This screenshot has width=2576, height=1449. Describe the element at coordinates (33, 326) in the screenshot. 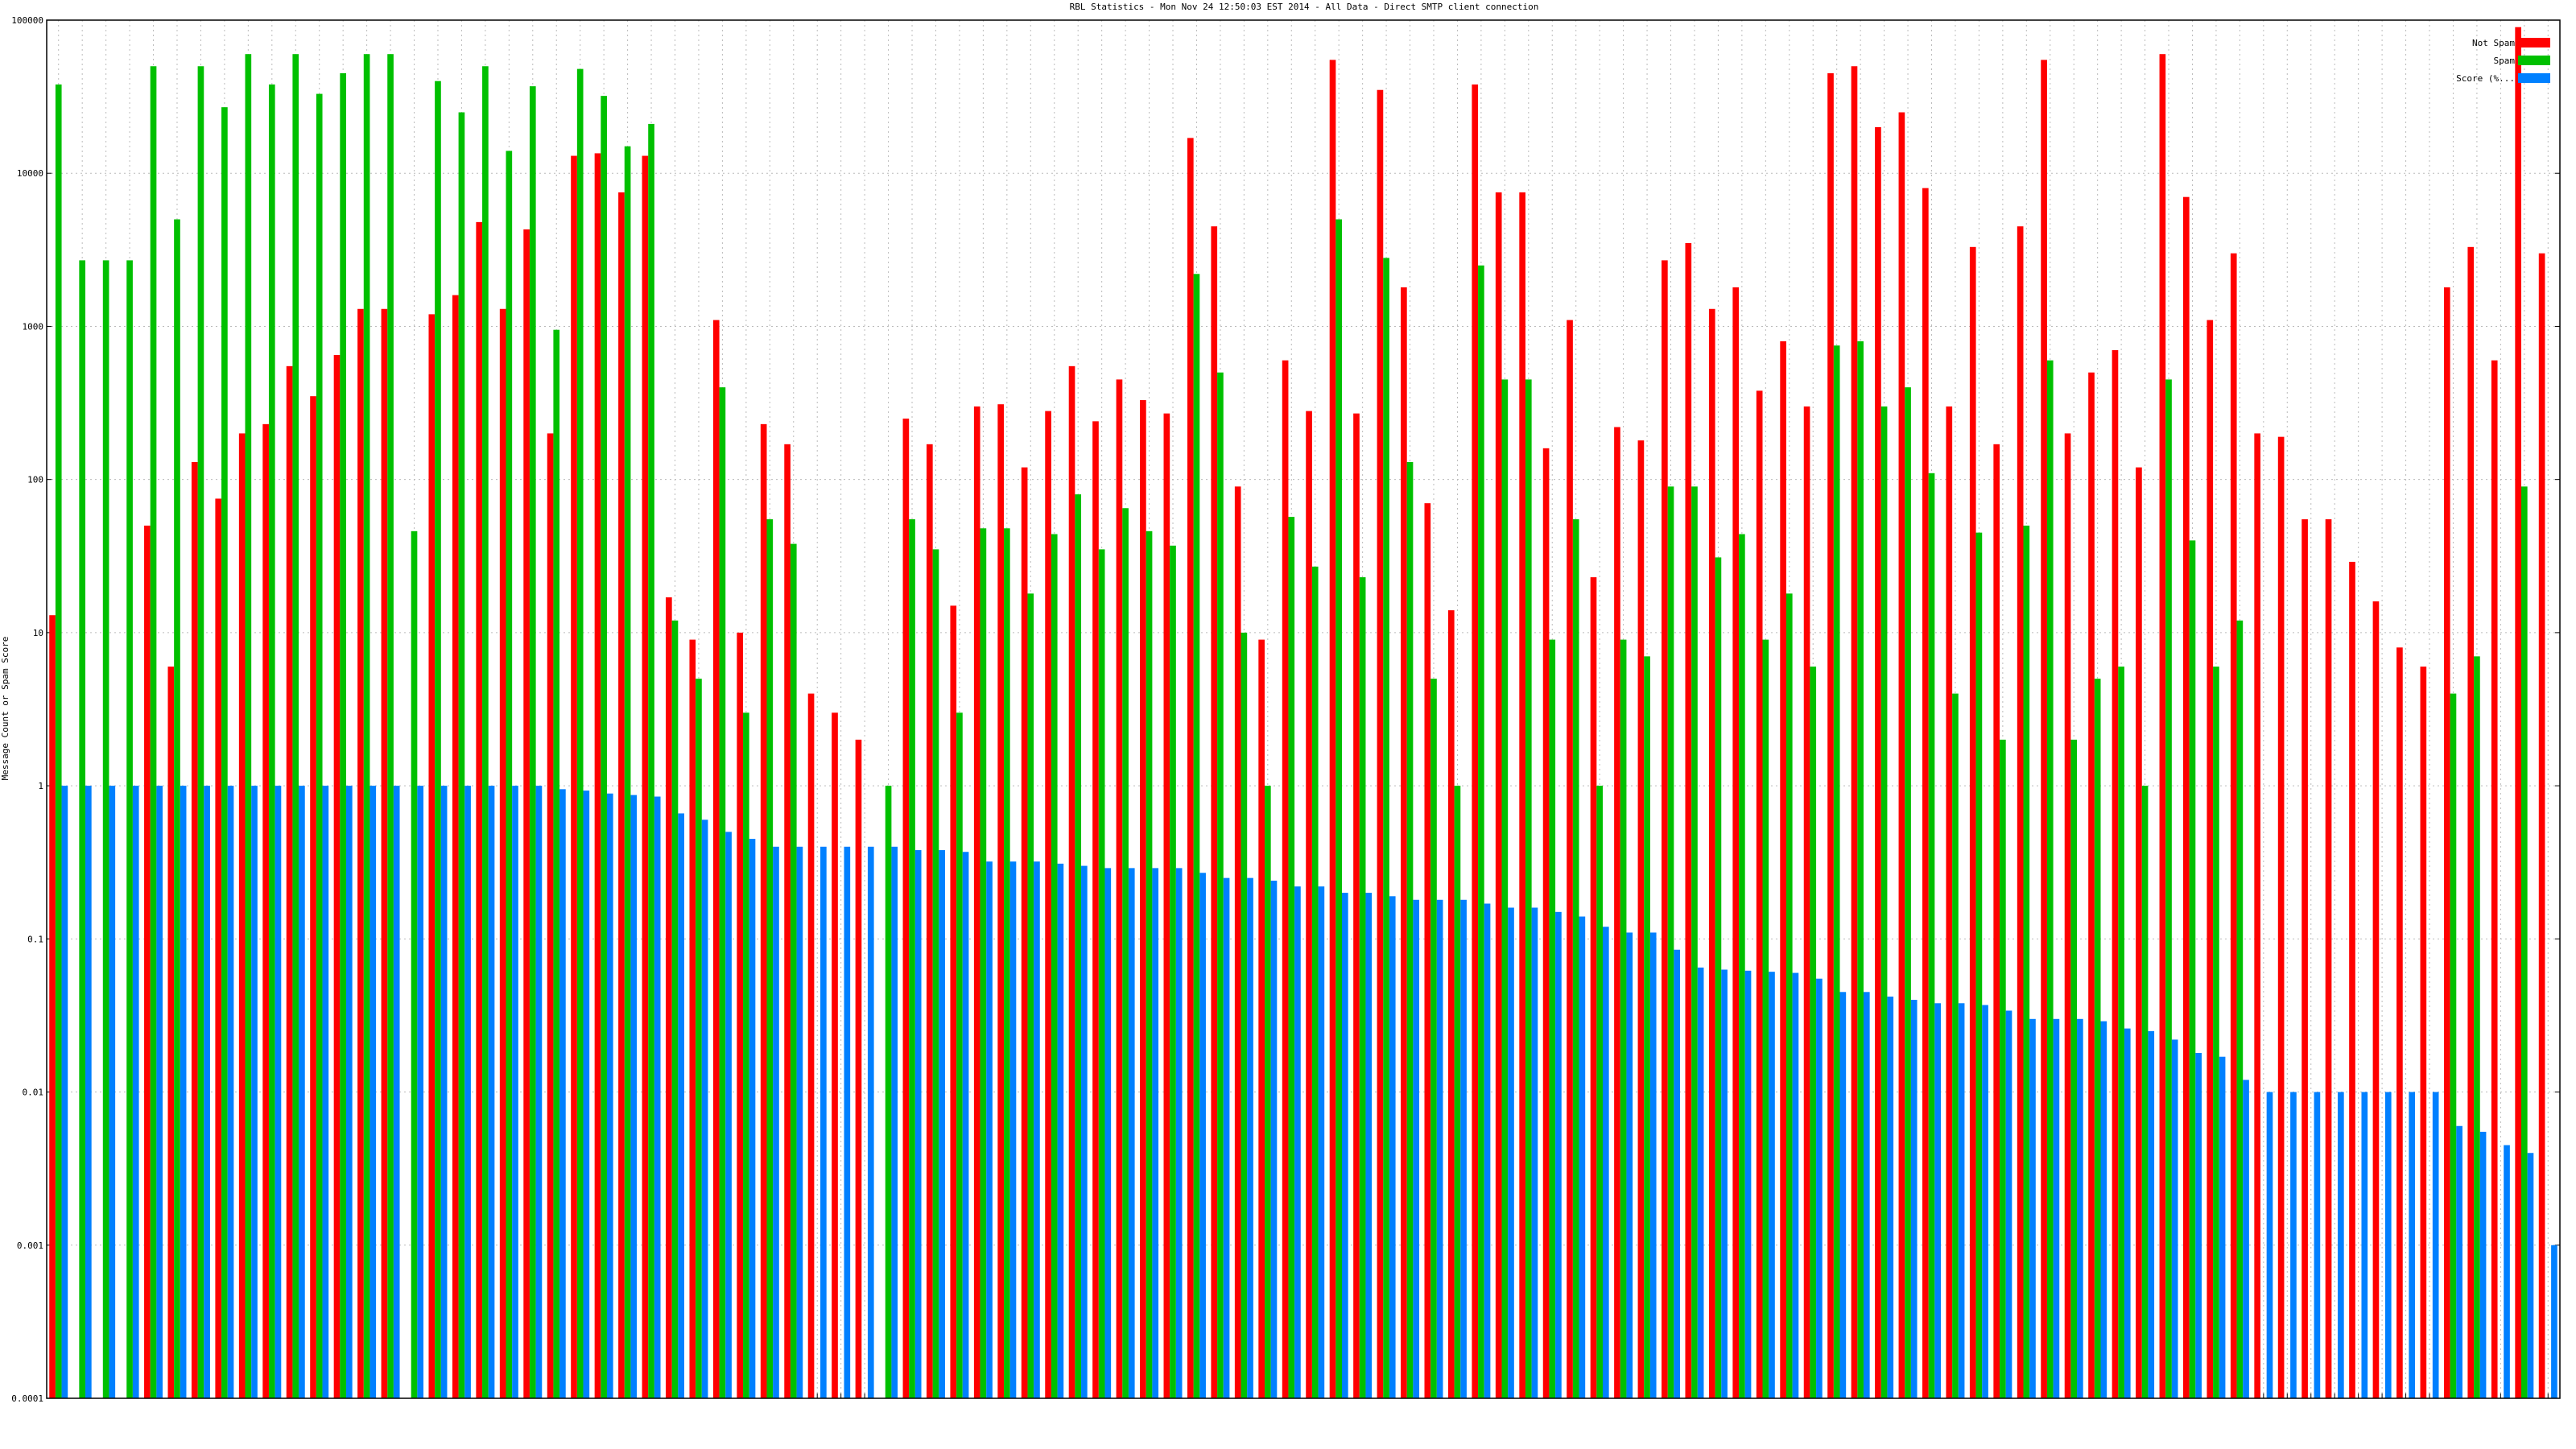

I see `y-tick-label: 1000` at that location.